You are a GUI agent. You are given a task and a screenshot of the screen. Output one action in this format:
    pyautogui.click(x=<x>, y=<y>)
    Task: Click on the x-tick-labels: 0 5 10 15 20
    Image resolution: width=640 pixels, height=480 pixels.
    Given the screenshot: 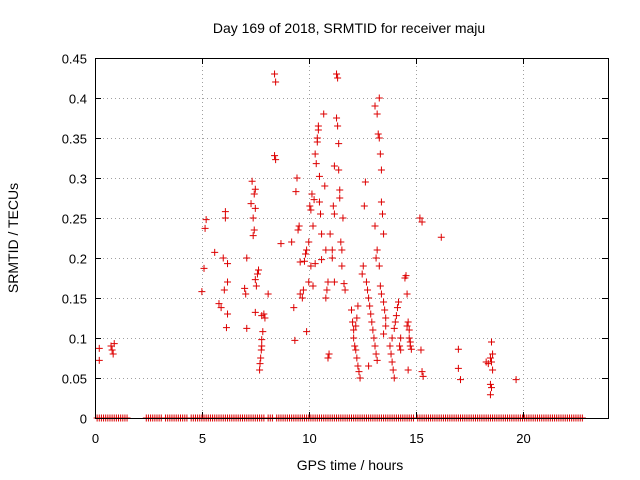 What is the action you would take?
    pyautogui.click(x=311, y=438)
    